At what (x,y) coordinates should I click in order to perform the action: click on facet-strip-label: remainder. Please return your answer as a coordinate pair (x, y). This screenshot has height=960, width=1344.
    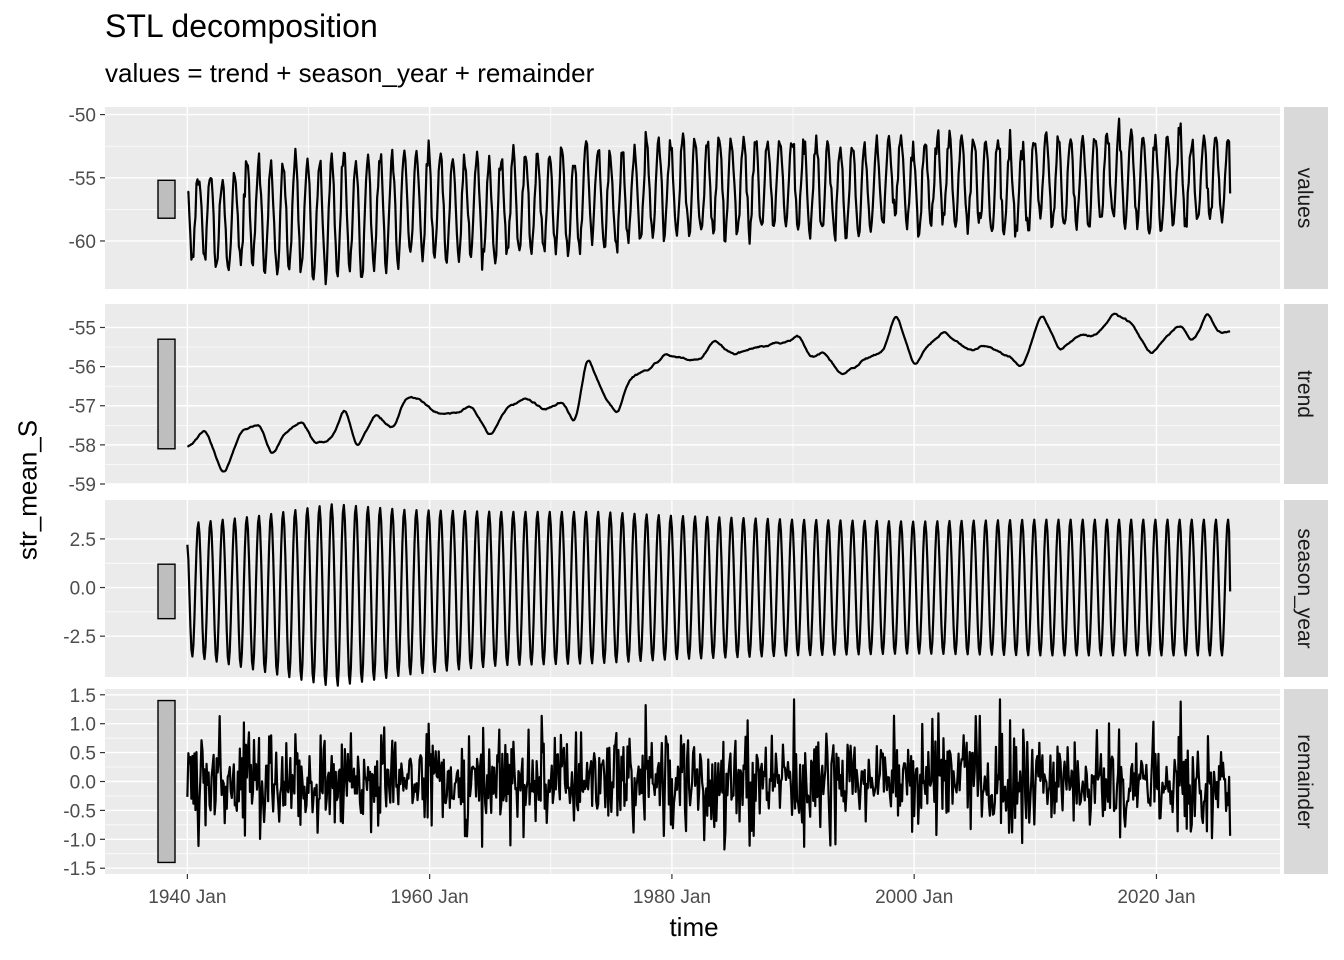
    Looking at the image, I should click on (1304, 781).